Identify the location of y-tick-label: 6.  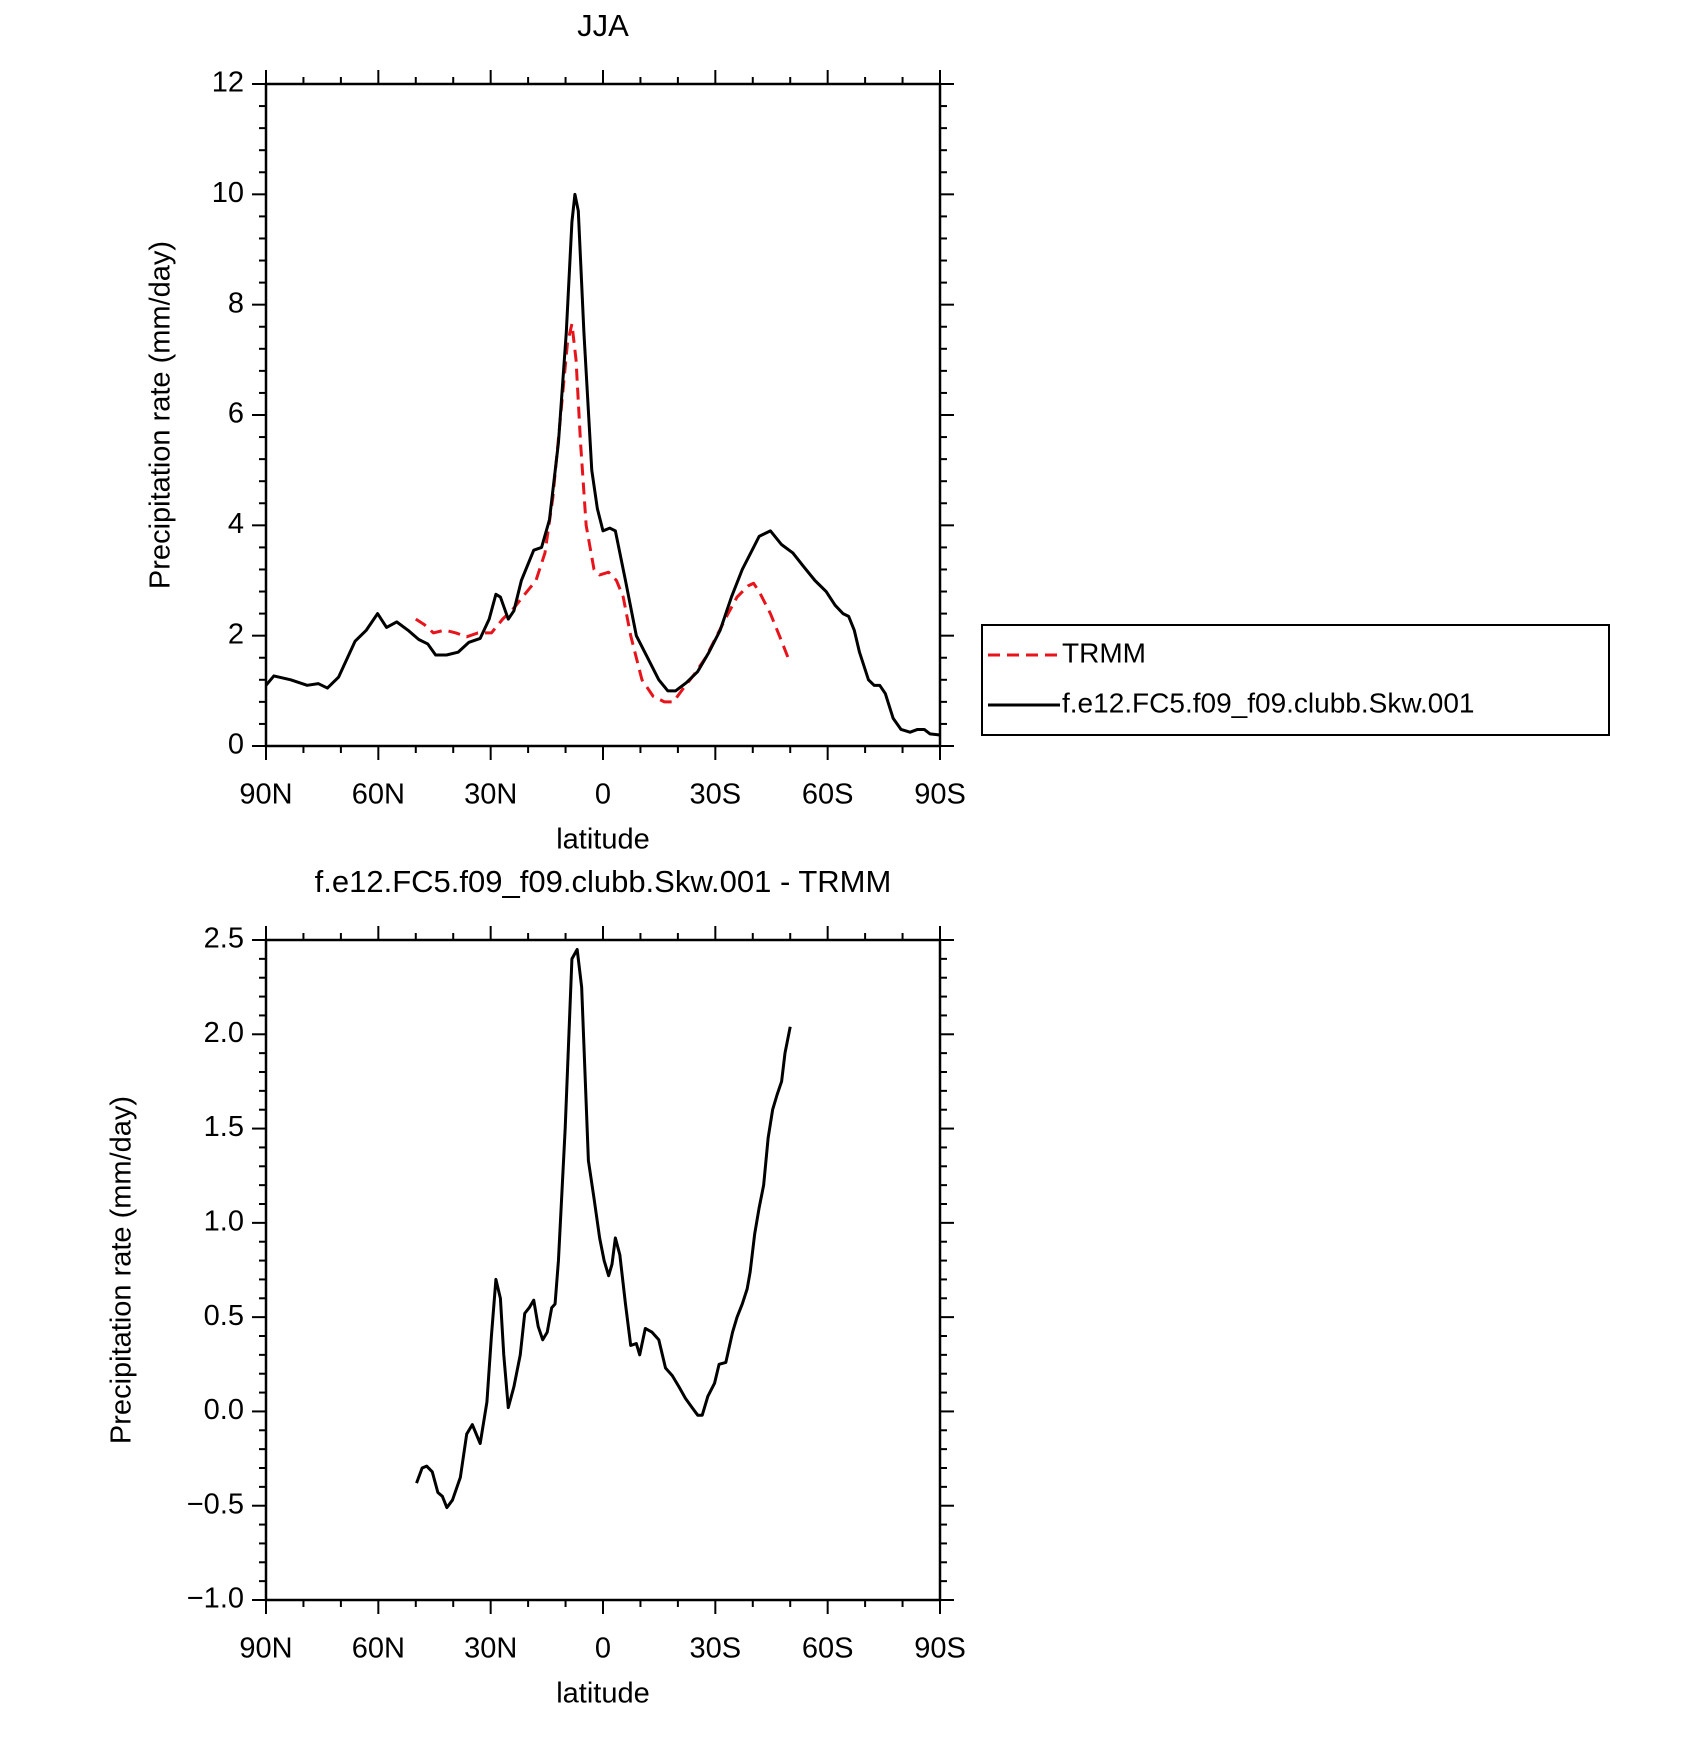
(236, 414).